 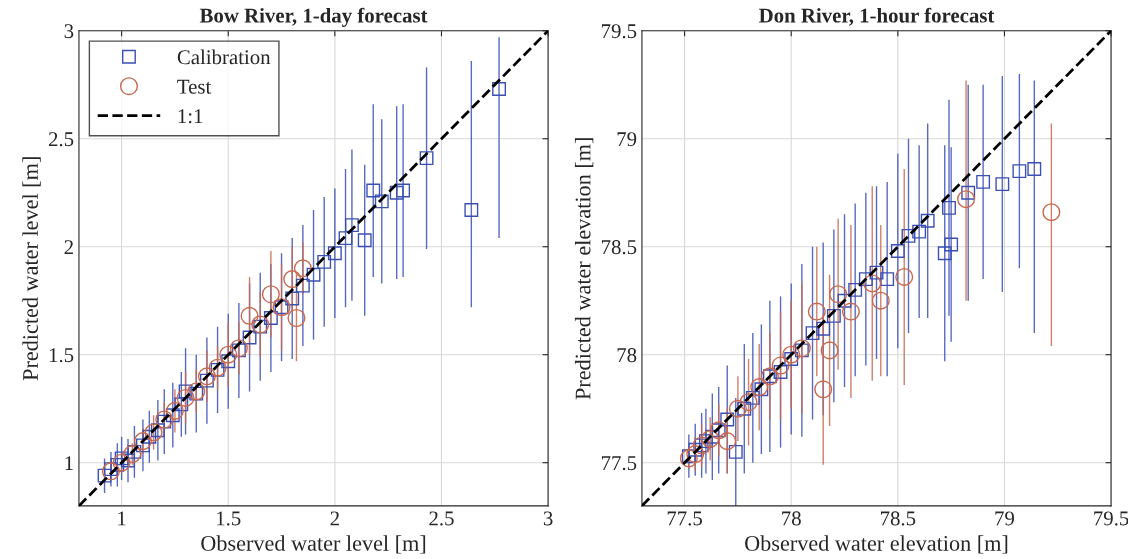 What do you see at coordinates (68, 247) in the screenshot?
I see `y-tick-label: 2` at bounding box center [68, 247].